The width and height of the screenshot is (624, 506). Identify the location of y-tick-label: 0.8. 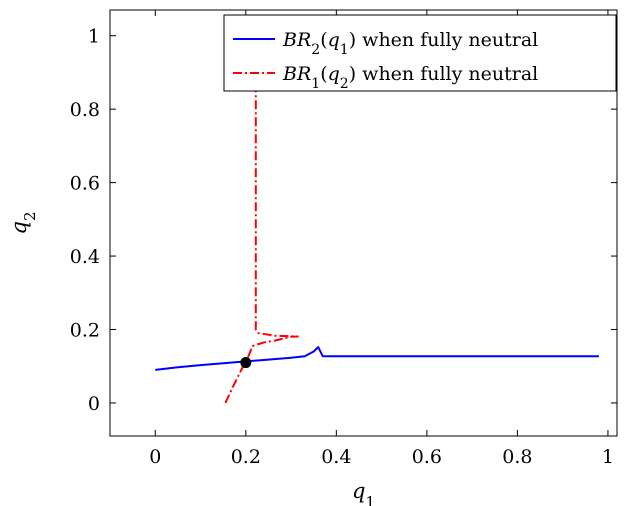
(85, 110).